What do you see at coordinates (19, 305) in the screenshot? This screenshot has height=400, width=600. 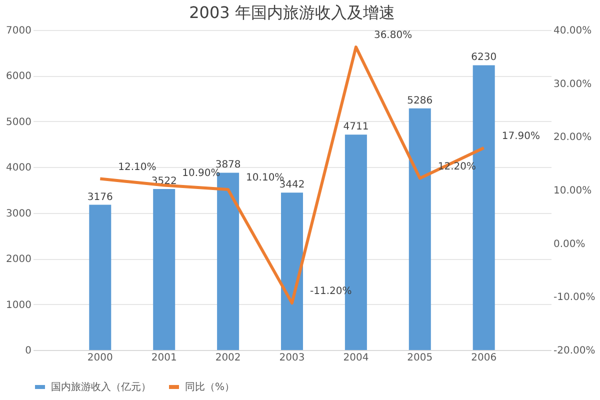 I see `y-tick-label: 1000` at bounding box center [19, 305].